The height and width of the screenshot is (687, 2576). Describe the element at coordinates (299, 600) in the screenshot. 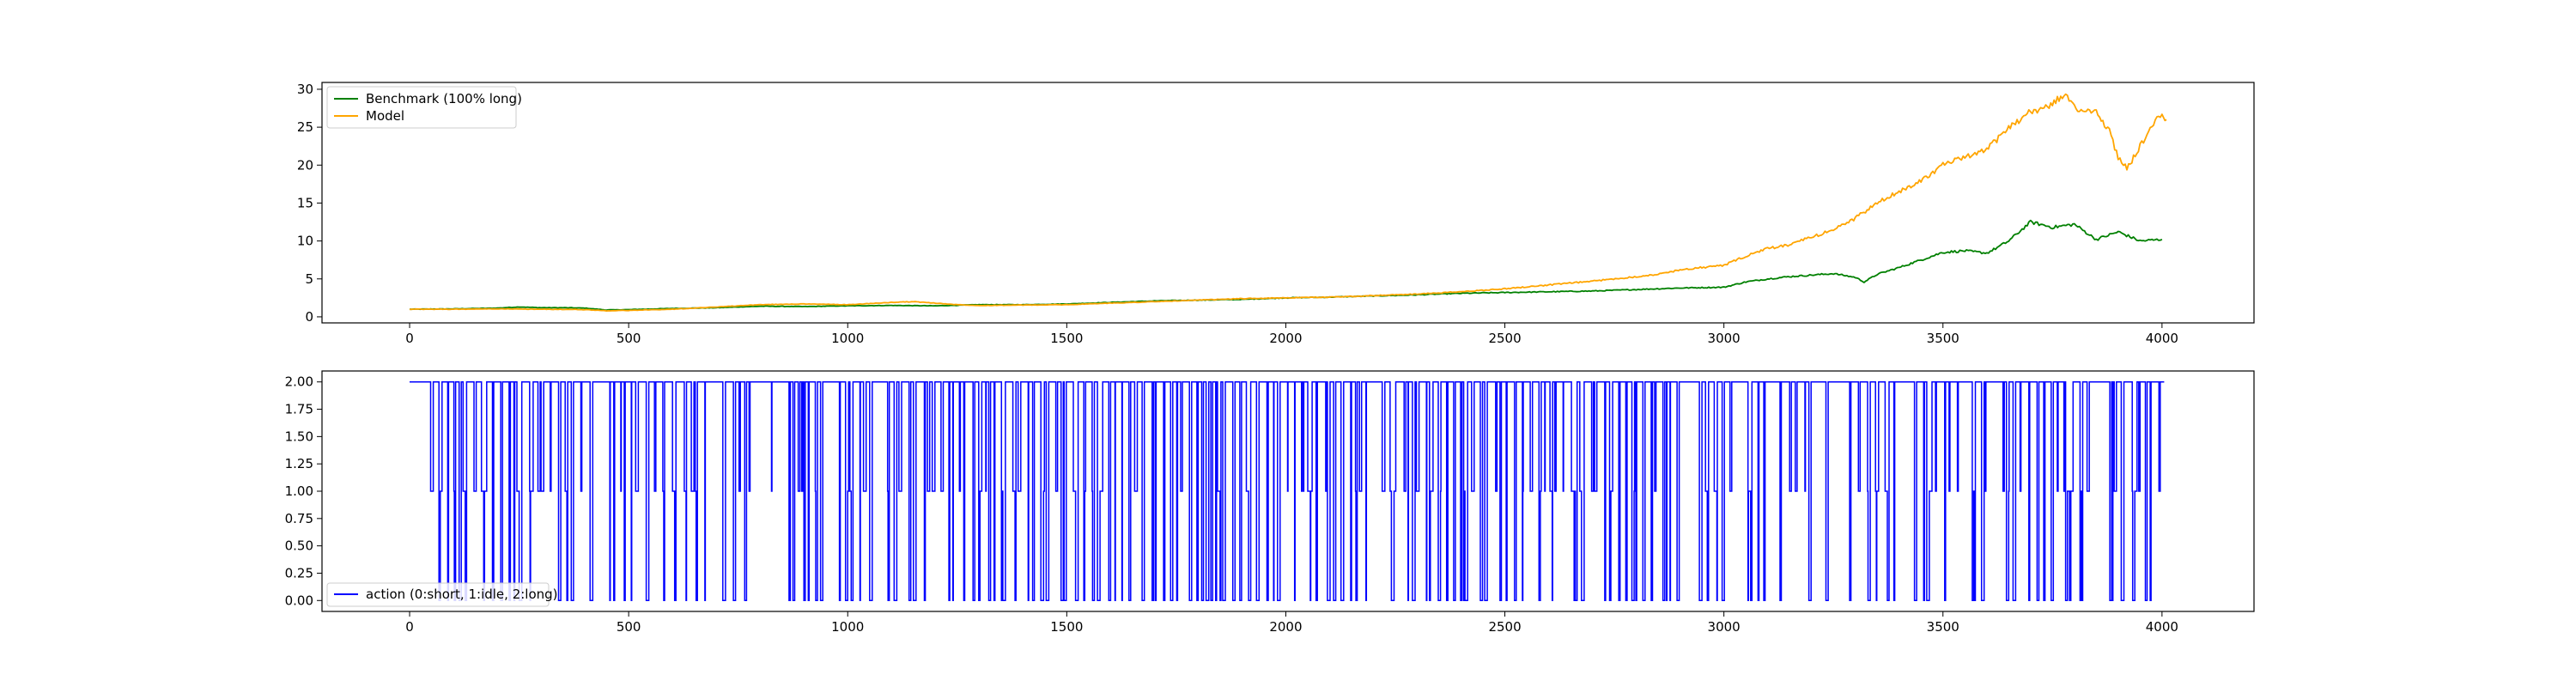

I see `y-tick-label: 0.00` at that location.